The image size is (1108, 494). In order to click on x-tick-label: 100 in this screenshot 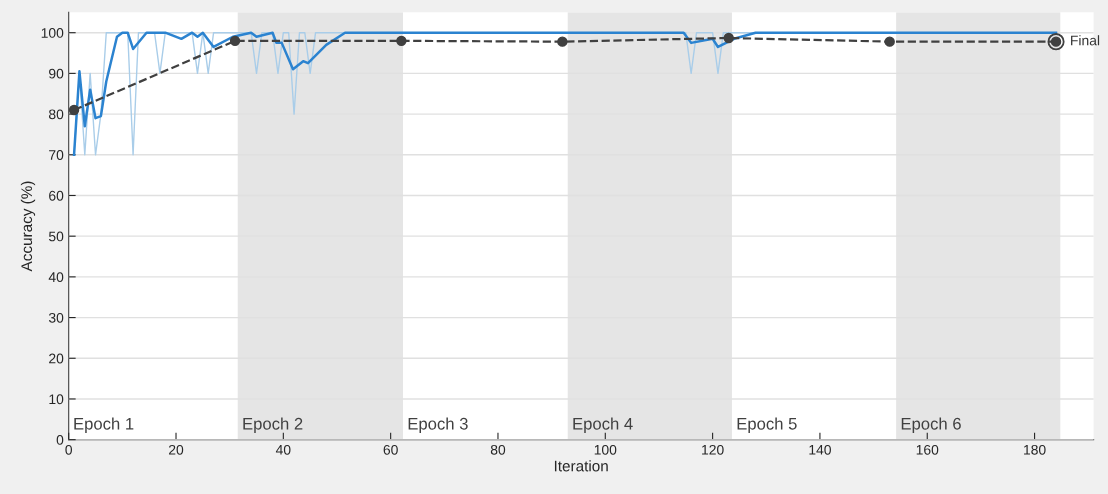, I will do `click(605, 449)`.